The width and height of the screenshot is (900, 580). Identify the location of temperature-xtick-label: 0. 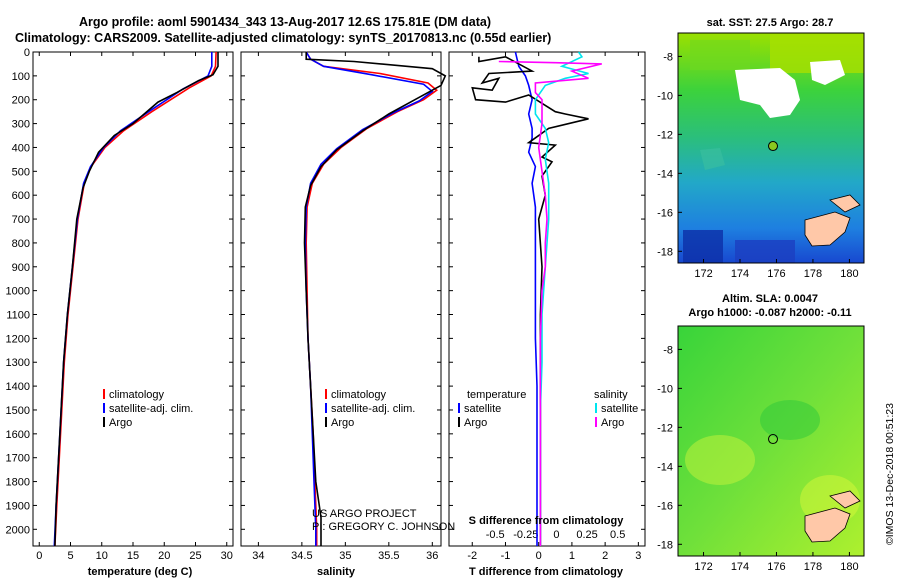
(39, 556).